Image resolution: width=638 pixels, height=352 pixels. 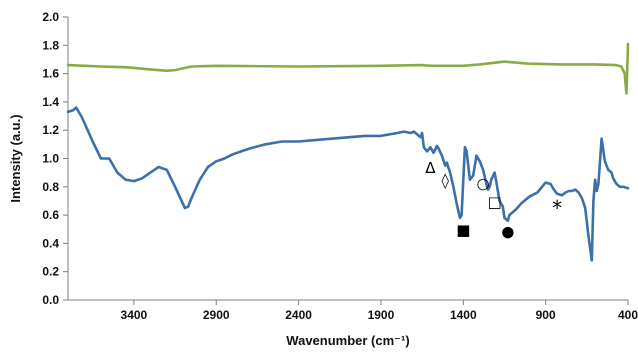 I want to click on y-tick-label: 1.4, so click(x=50, y=102).